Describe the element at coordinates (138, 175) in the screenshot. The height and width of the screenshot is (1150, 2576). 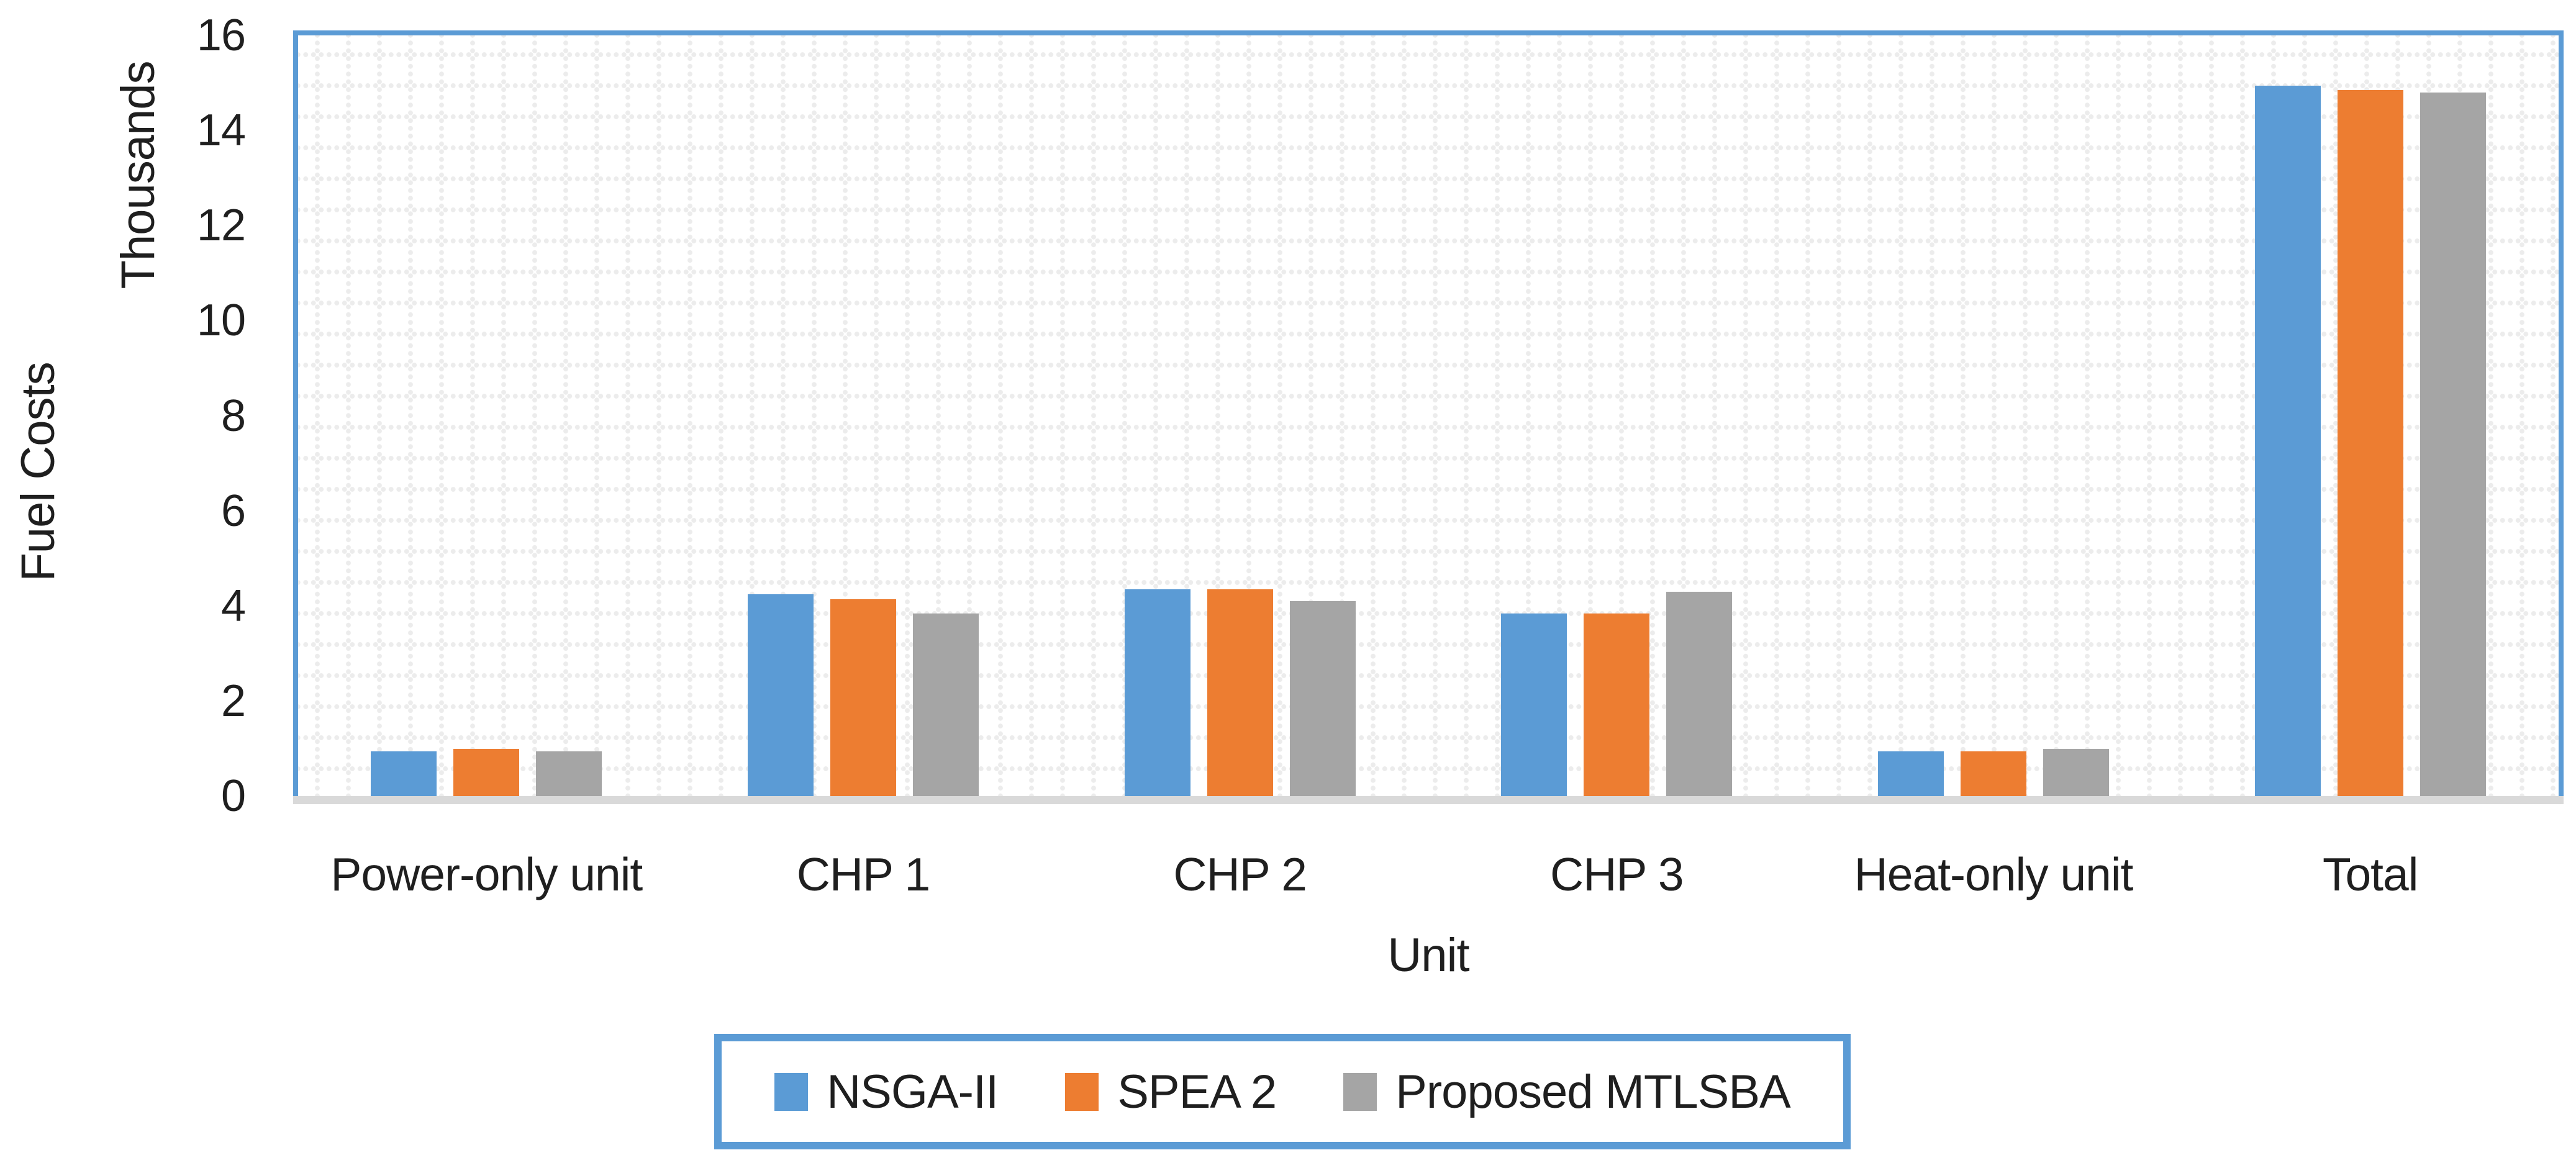
I see `y-axis-units-label: Thousands` at that location.